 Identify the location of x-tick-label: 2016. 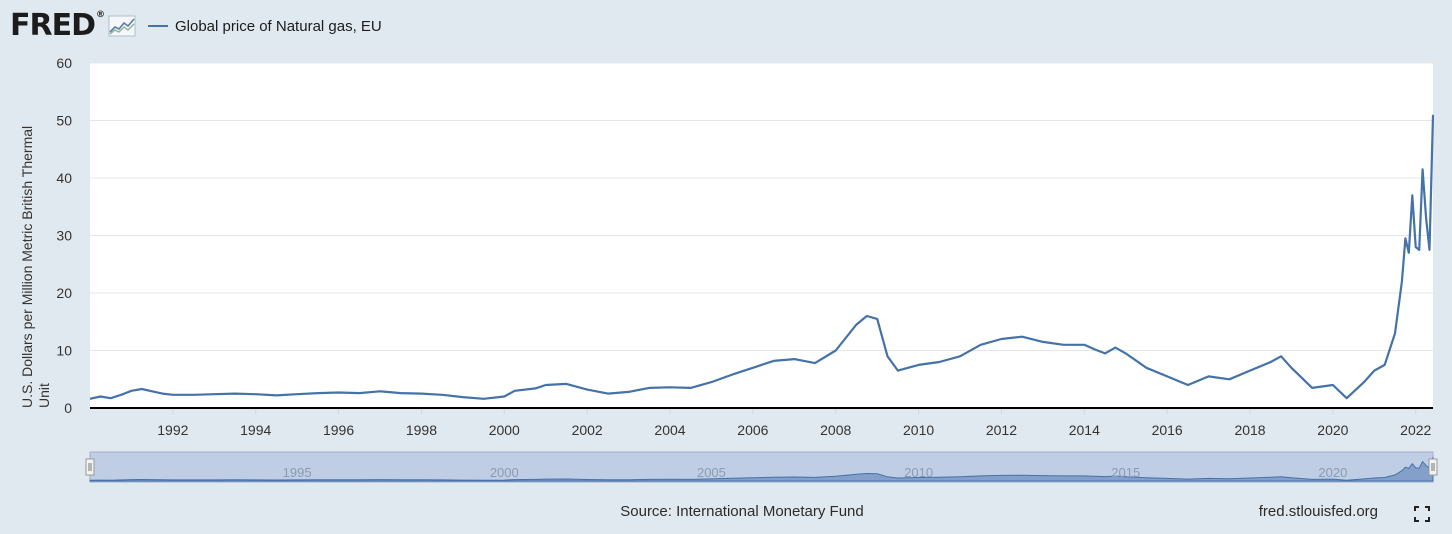
(1167, 430).